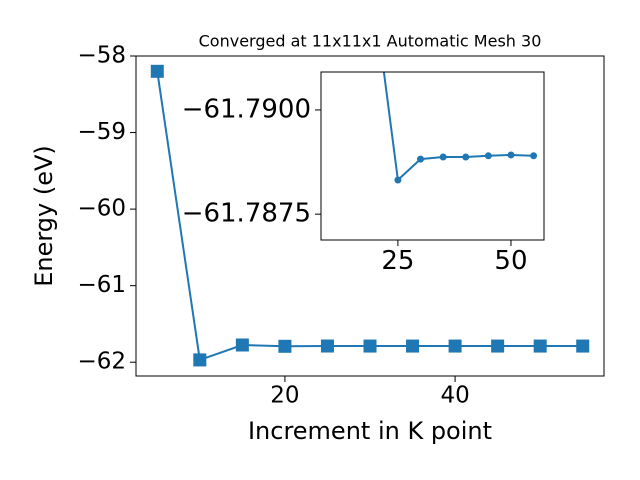 The height and width of the screenshot is (480, 640). I want to click on x-tick-label: 25, so click(397, 261).